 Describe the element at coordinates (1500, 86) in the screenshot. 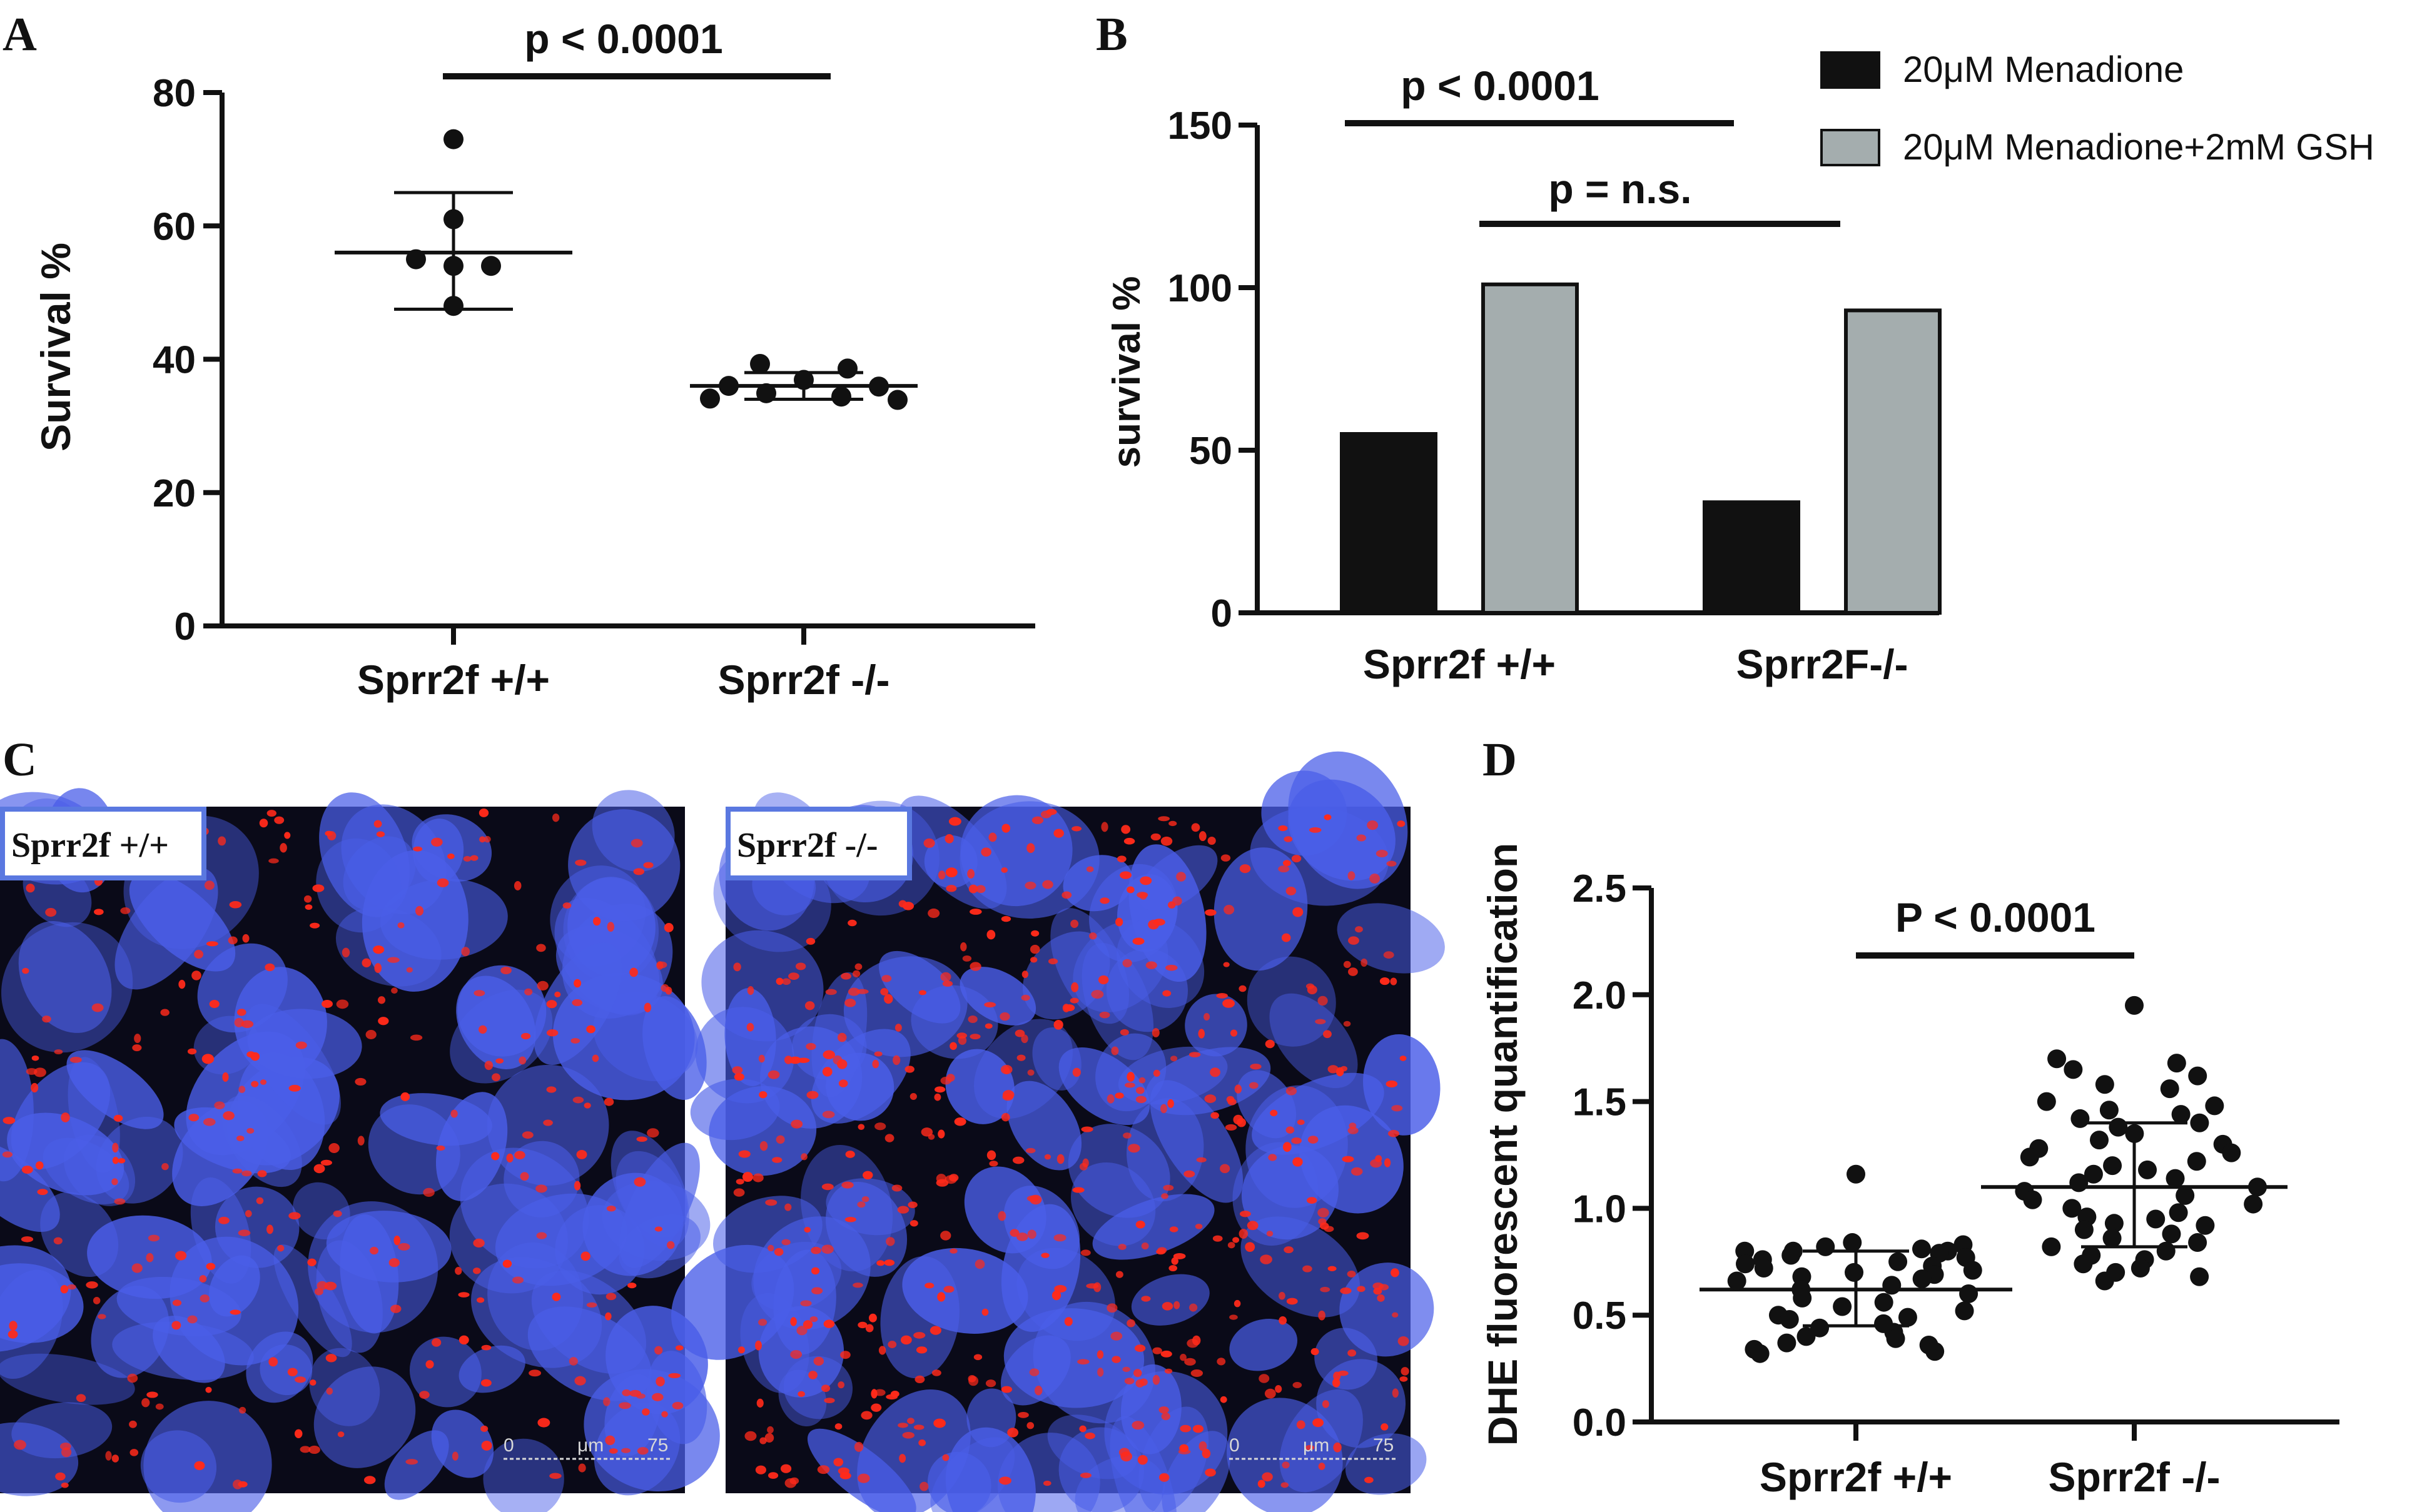

I see `panel-b-significance-label-1: p < 0.0001` at that location.